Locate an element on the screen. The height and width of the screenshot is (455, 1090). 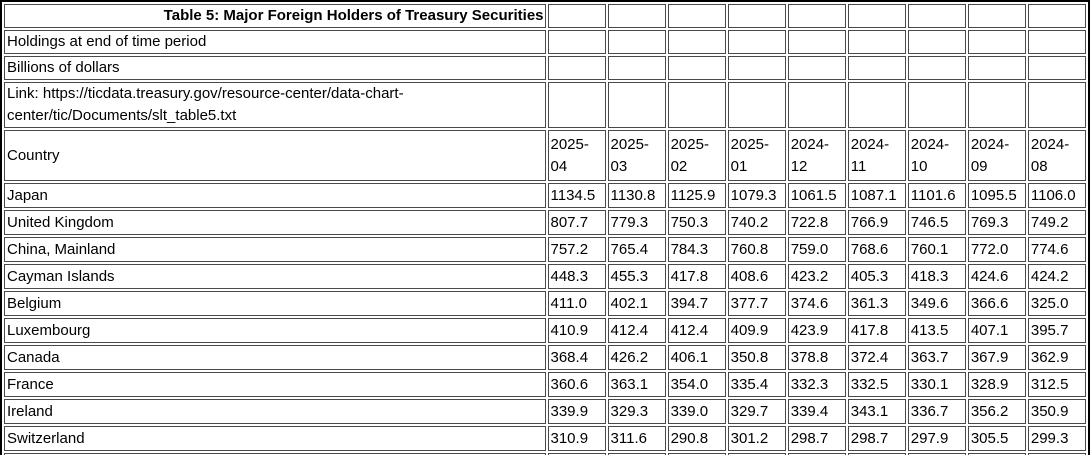
value-cell: 417.8 is located at coordinates (696, 276).